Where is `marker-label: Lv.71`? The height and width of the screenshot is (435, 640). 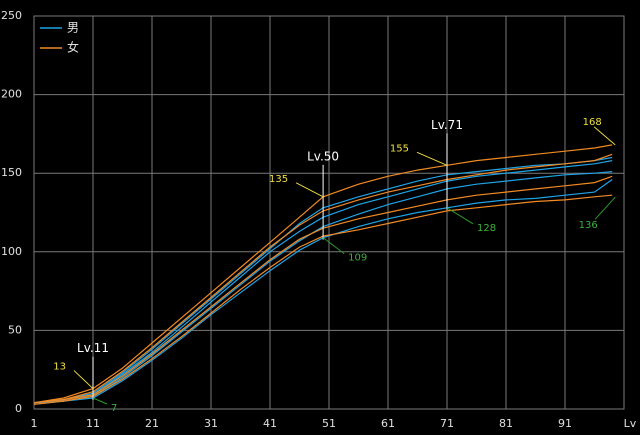 marker-label: Lv.71 is located at coordinates (447, 125).